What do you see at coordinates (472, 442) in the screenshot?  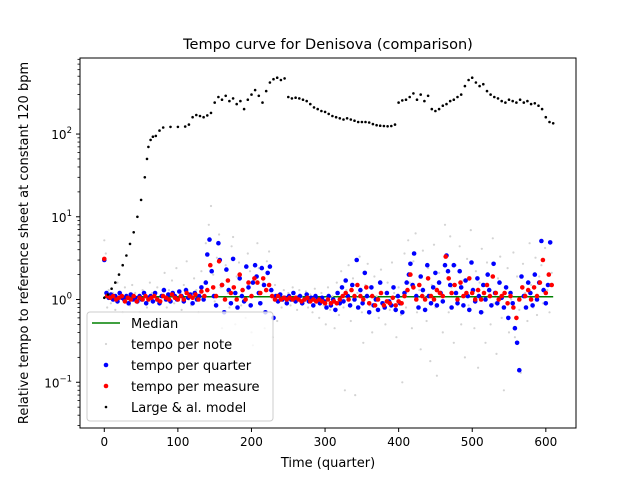 I see `x-tick-label: 500` at bounding box center [472, 442].